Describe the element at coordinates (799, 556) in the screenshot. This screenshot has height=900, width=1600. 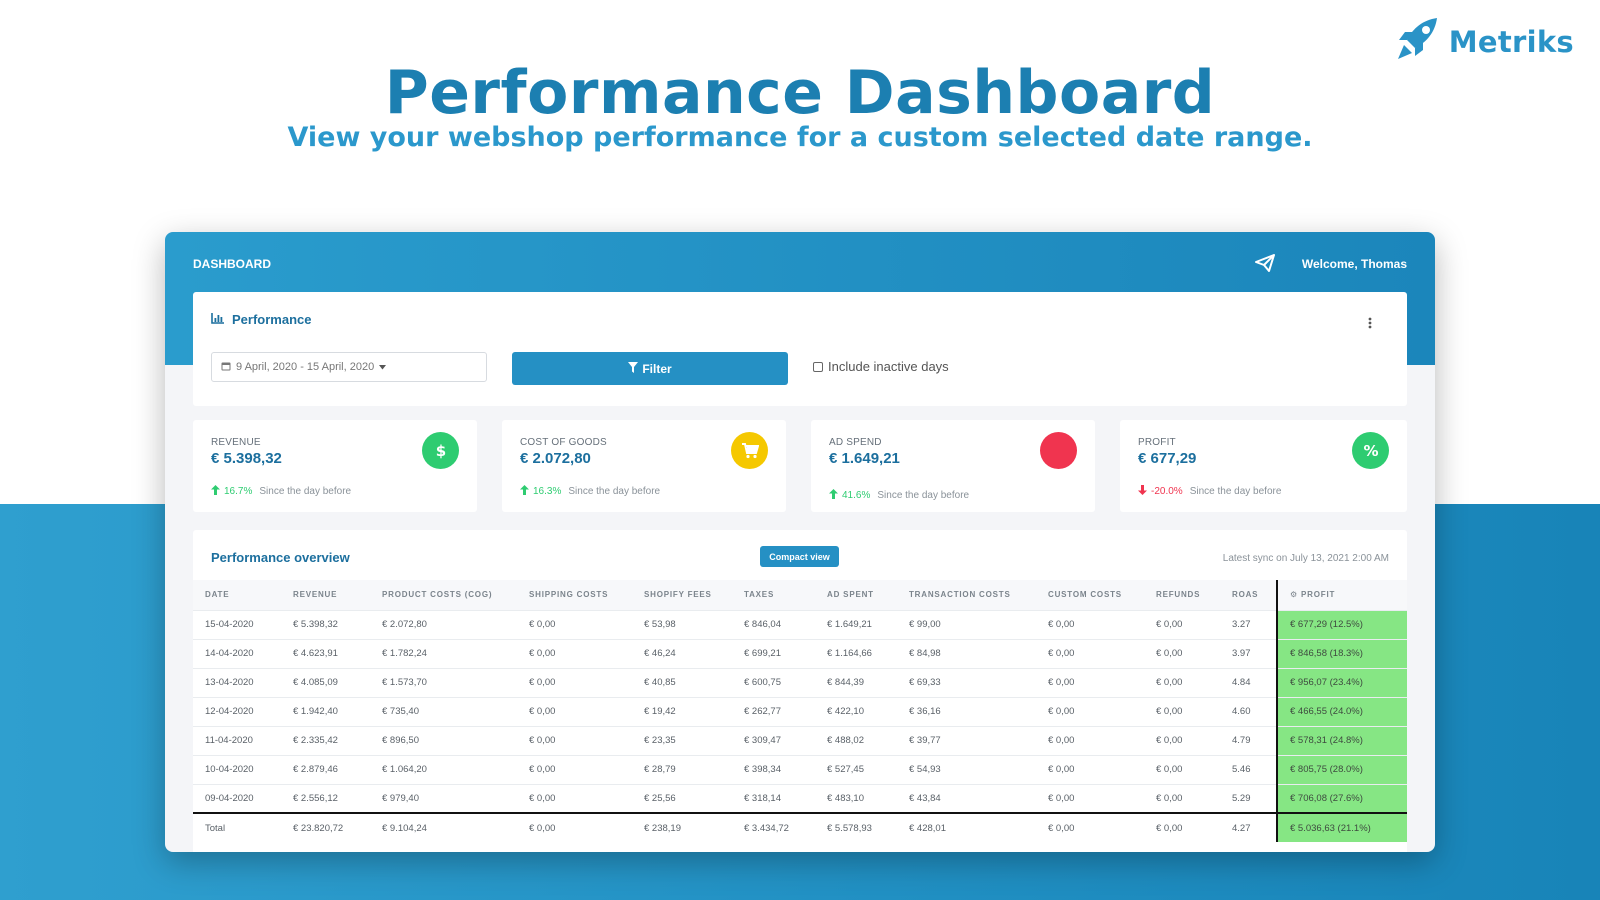
I see `compact-view-button: Compact view` at that location.